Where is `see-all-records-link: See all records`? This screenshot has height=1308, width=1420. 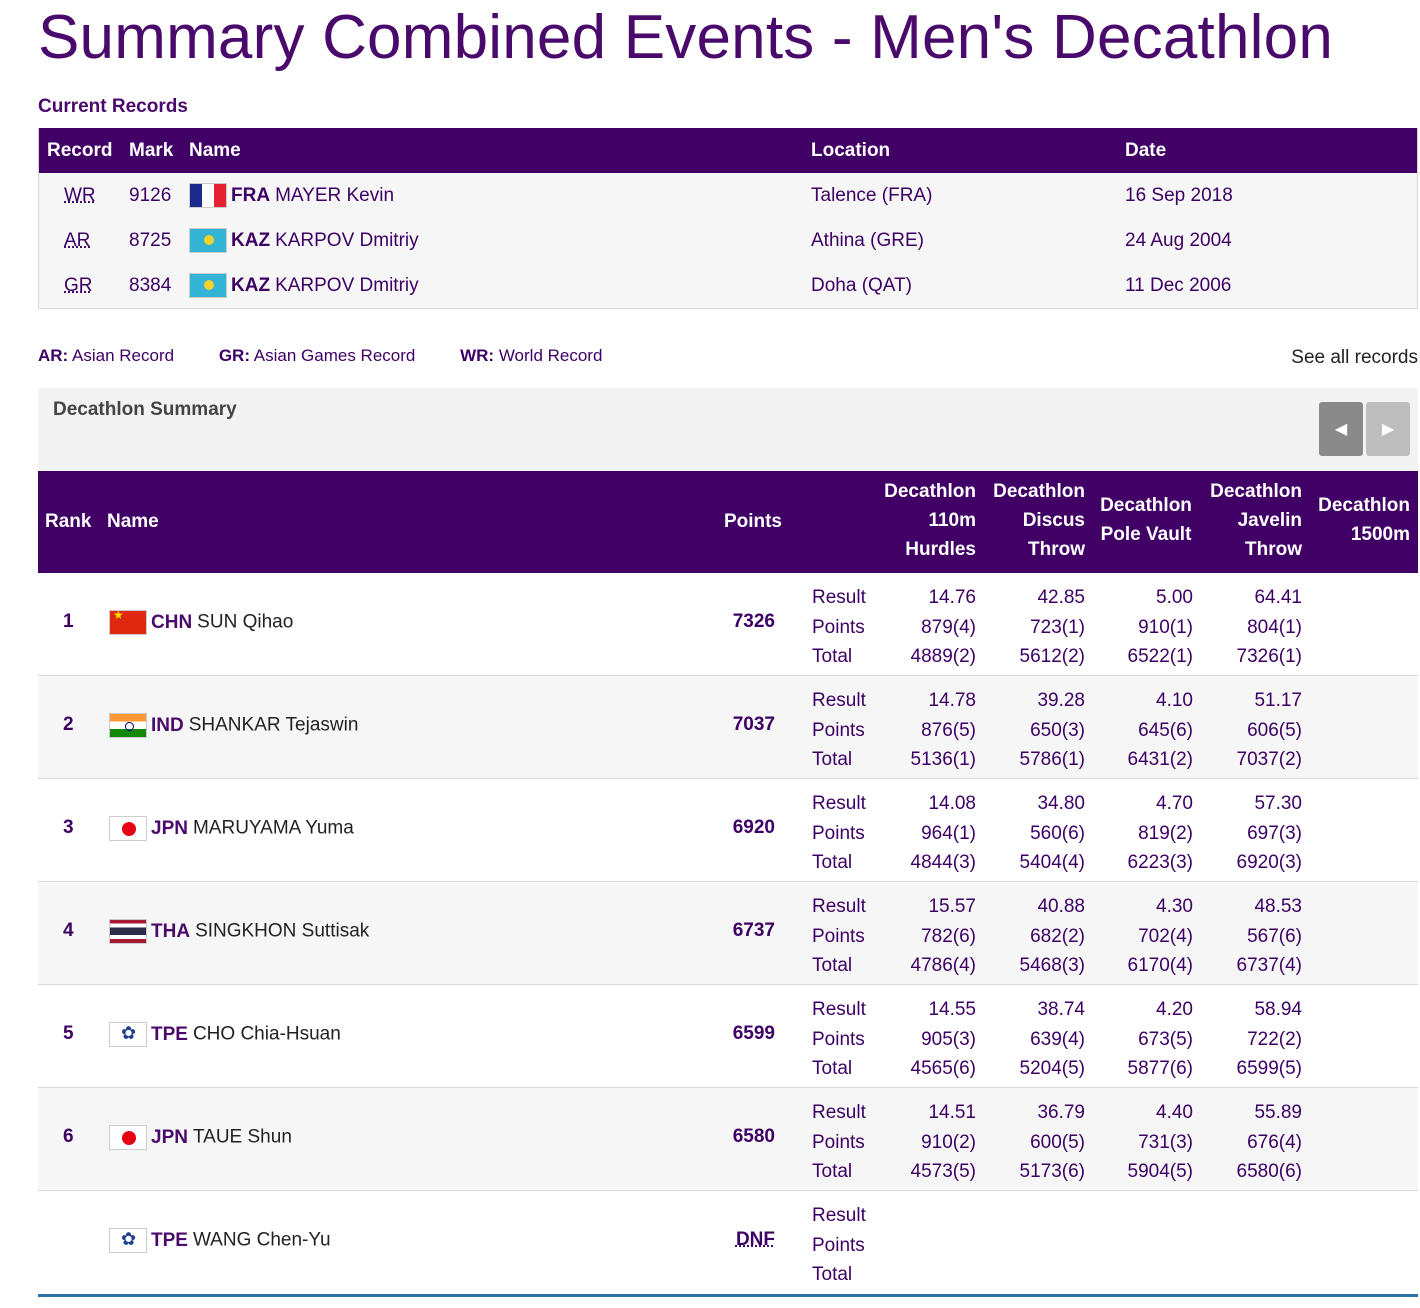 see-all-records-link: See all records is located at coordinates (1354, 357).